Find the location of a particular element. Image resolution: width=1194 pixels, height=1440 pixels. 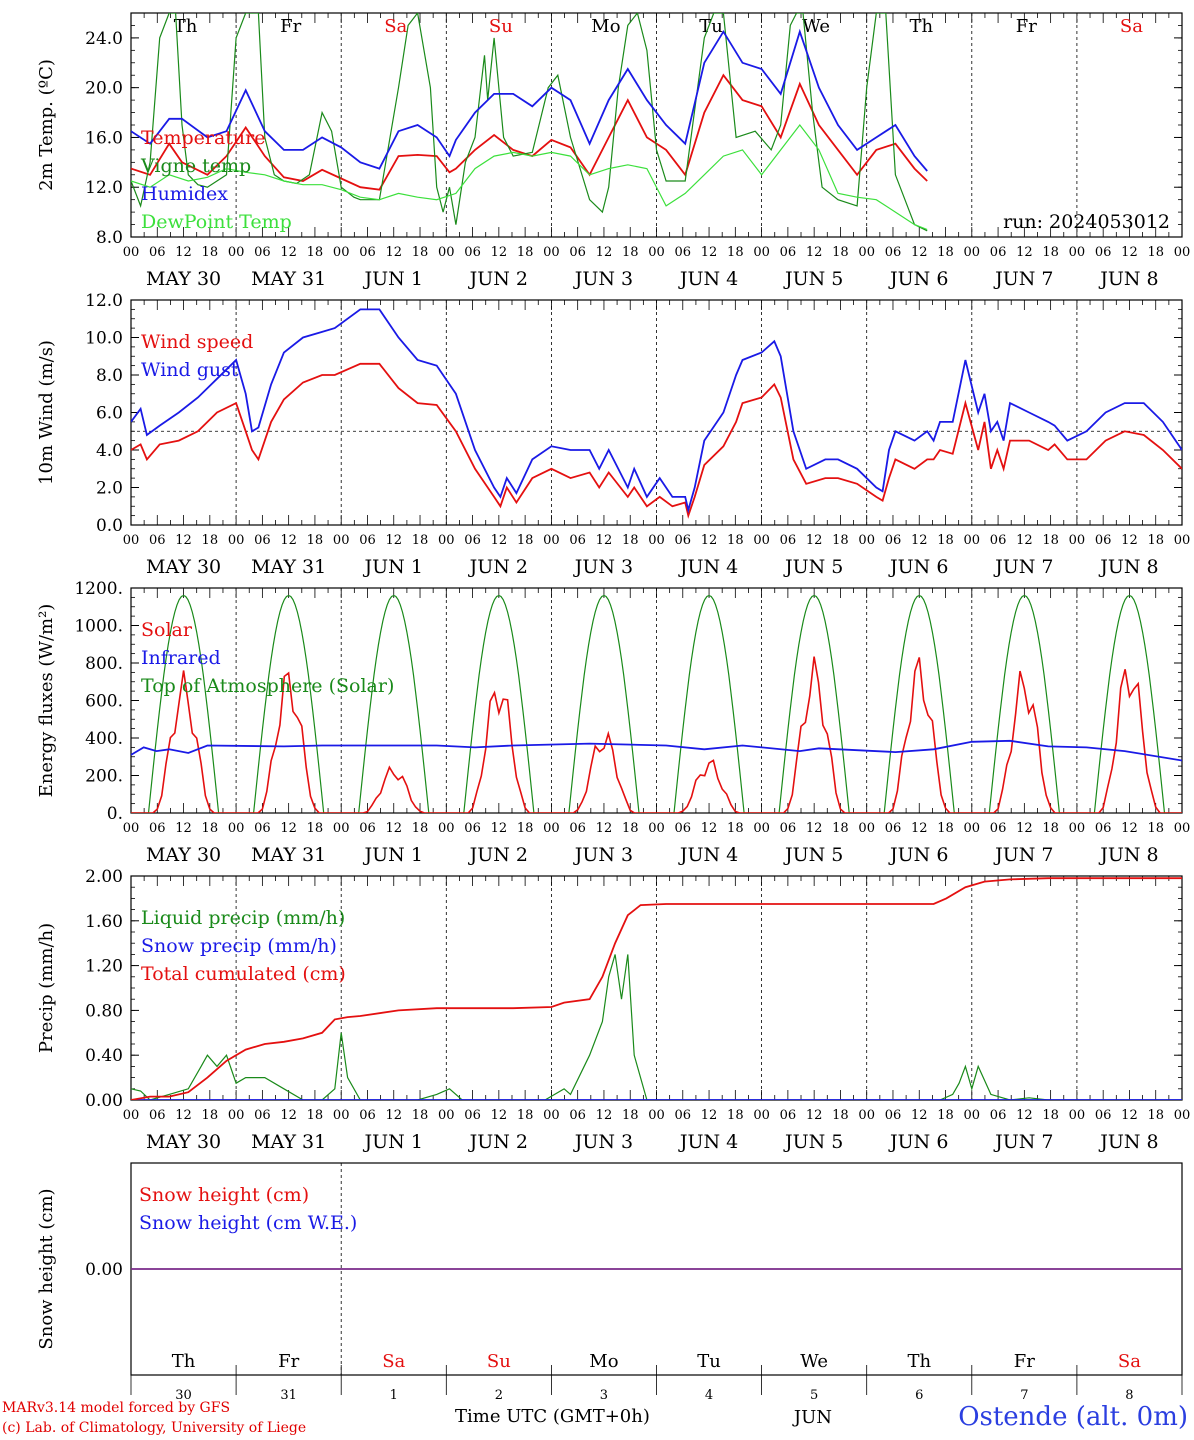

day-number-label: 1 is located at coordinates (394, 1395).